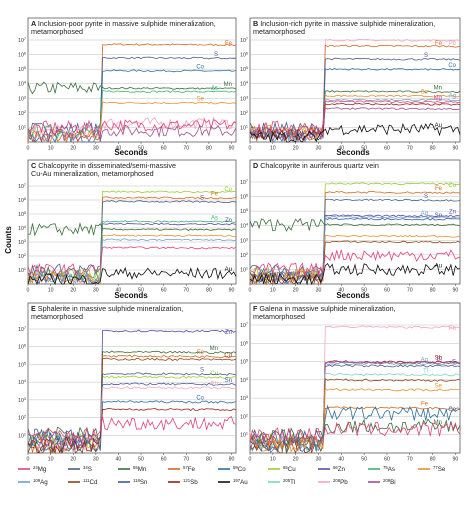  Describe the element at coordinates (22, 270) in the screenshot. I see `y-tick-label: 10¹` at that location.